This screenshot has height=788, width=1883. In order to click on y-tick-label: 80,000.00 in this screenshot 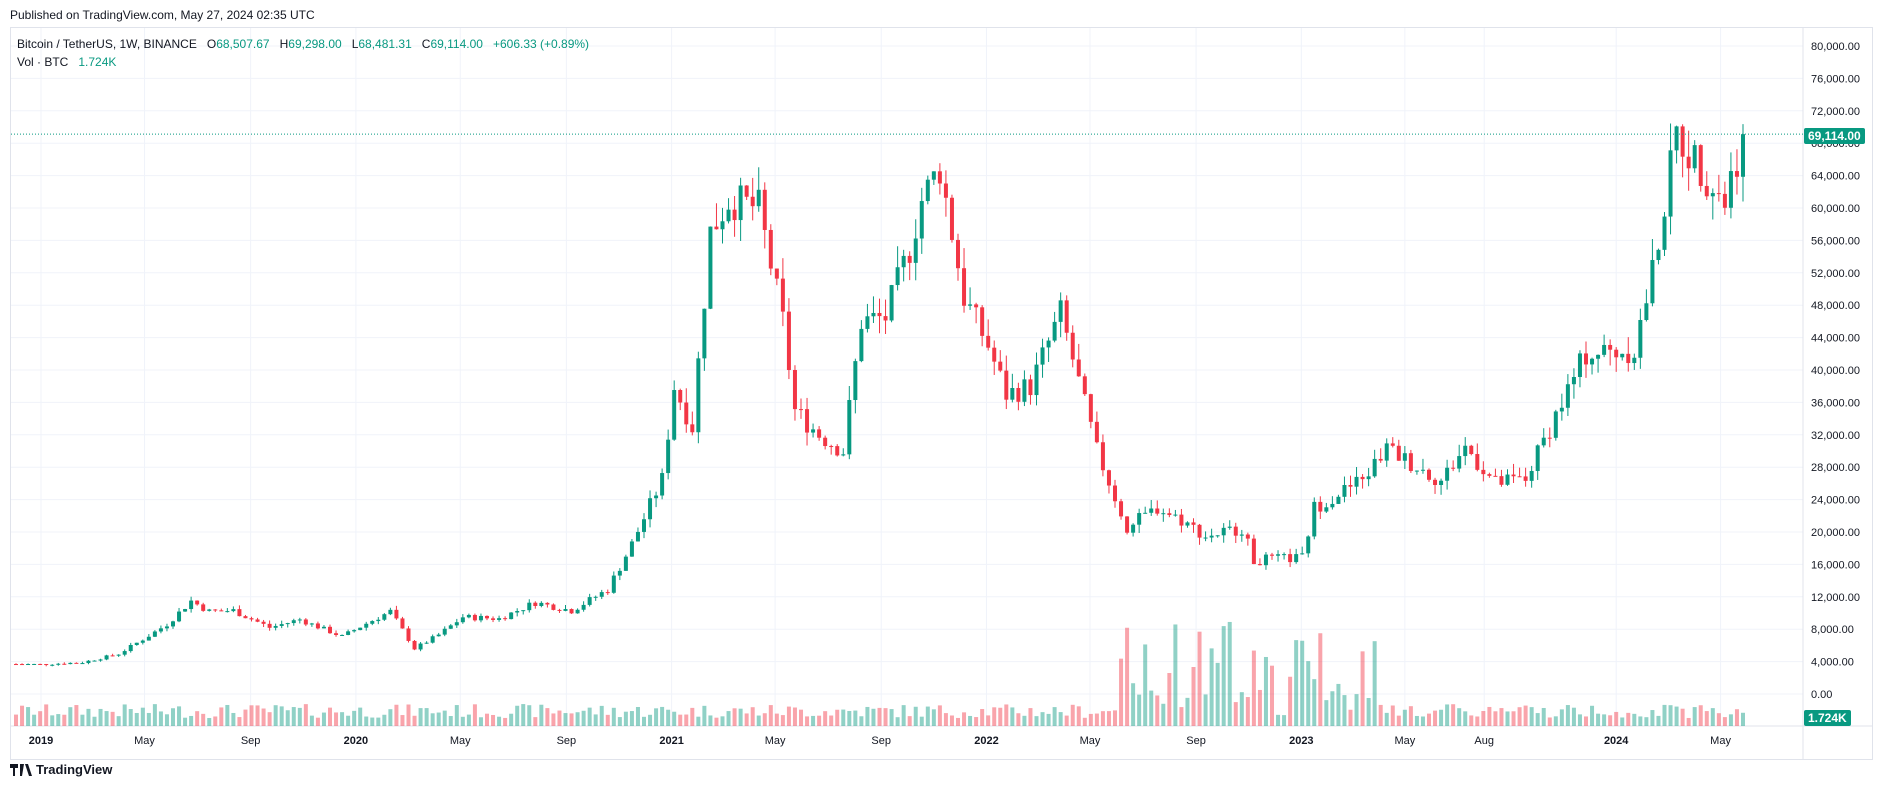, I will do `click(1835, 47)`.